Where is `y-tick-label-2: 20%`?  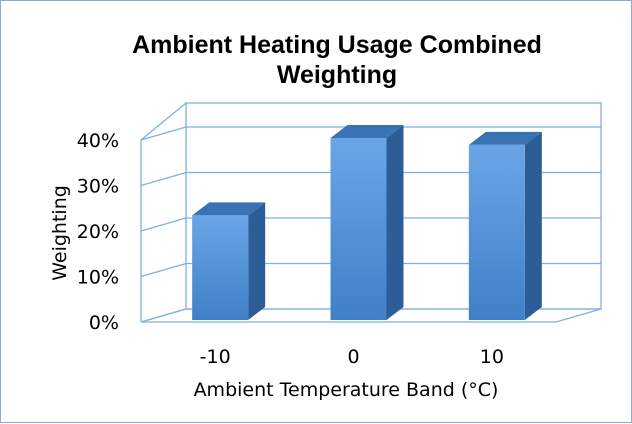
y-tick-label-2: 20% is located at coordinates (98, 232).